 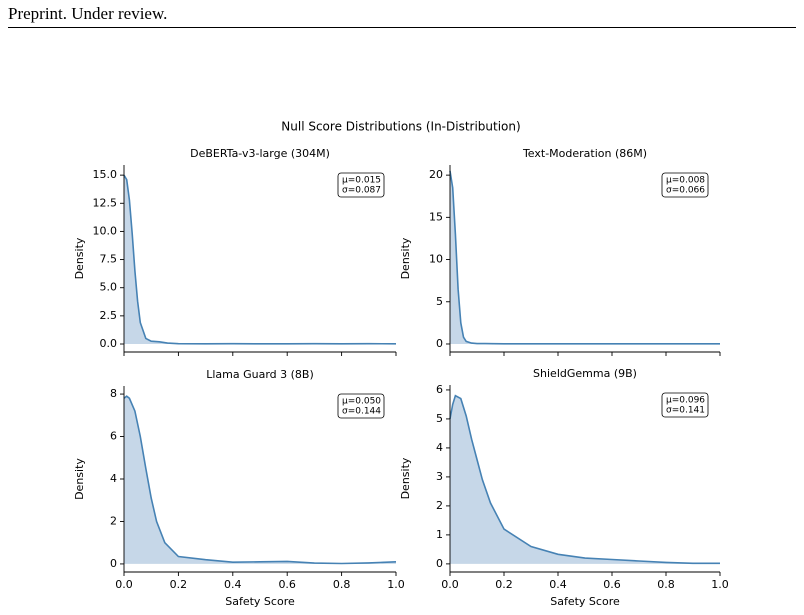 I want to click on y-tick-label: 8, so click(x=113, y=393).